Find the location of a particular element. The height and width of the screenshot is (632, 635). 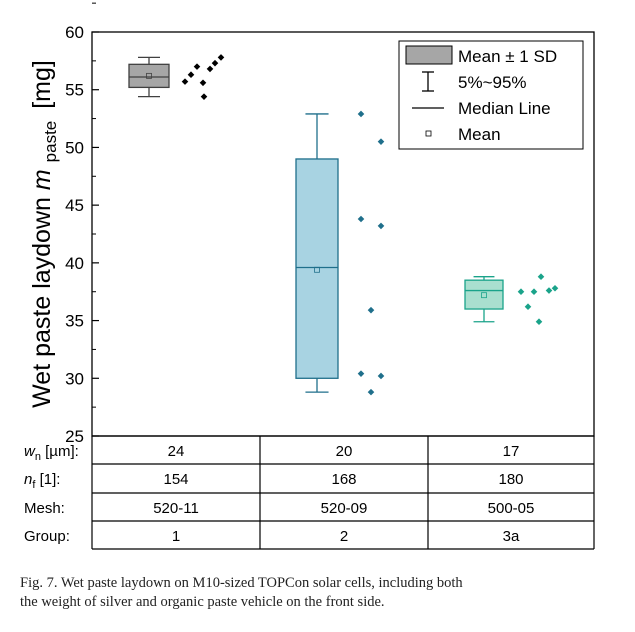

y-tick-label: 30 is located at coordinates (74, 378).